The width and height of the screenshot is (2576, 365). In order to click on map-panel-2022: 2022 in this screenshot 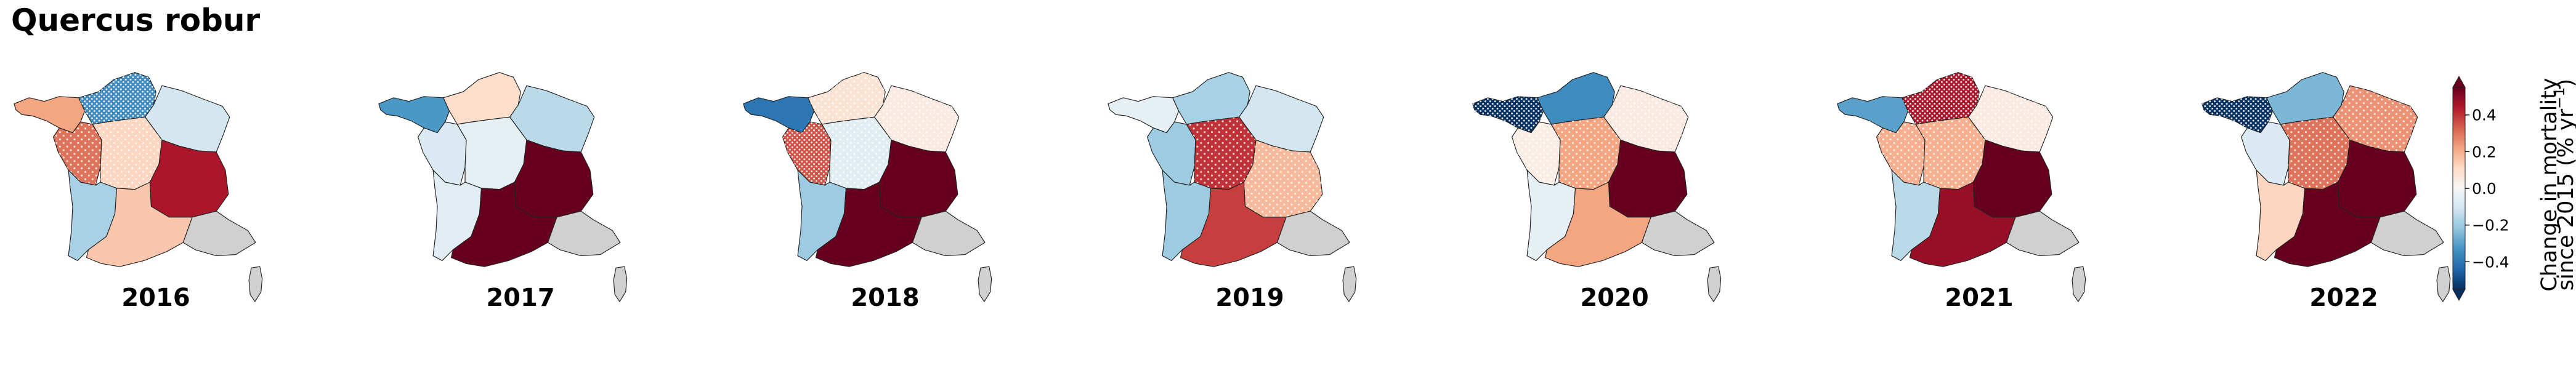, I will do `click(2326, 192)`.